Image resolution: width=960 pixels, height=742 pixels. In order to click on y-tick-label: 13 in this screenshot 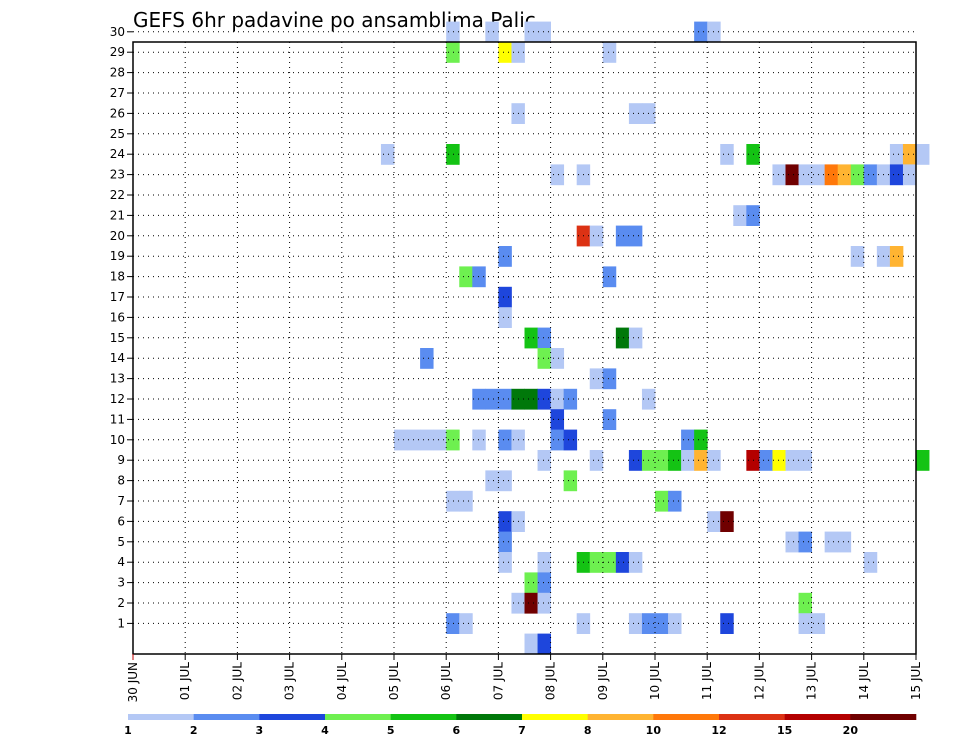, I will do `click(117, 379)`.